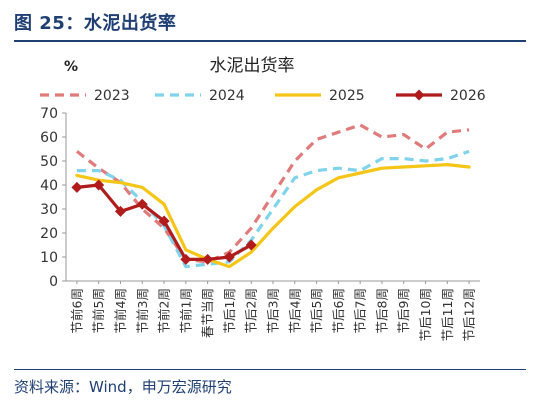  What do you see at coordinates (49, 114) in the screenshot?
I see `y-tick-label: 70` at bounding box center [49, 114].